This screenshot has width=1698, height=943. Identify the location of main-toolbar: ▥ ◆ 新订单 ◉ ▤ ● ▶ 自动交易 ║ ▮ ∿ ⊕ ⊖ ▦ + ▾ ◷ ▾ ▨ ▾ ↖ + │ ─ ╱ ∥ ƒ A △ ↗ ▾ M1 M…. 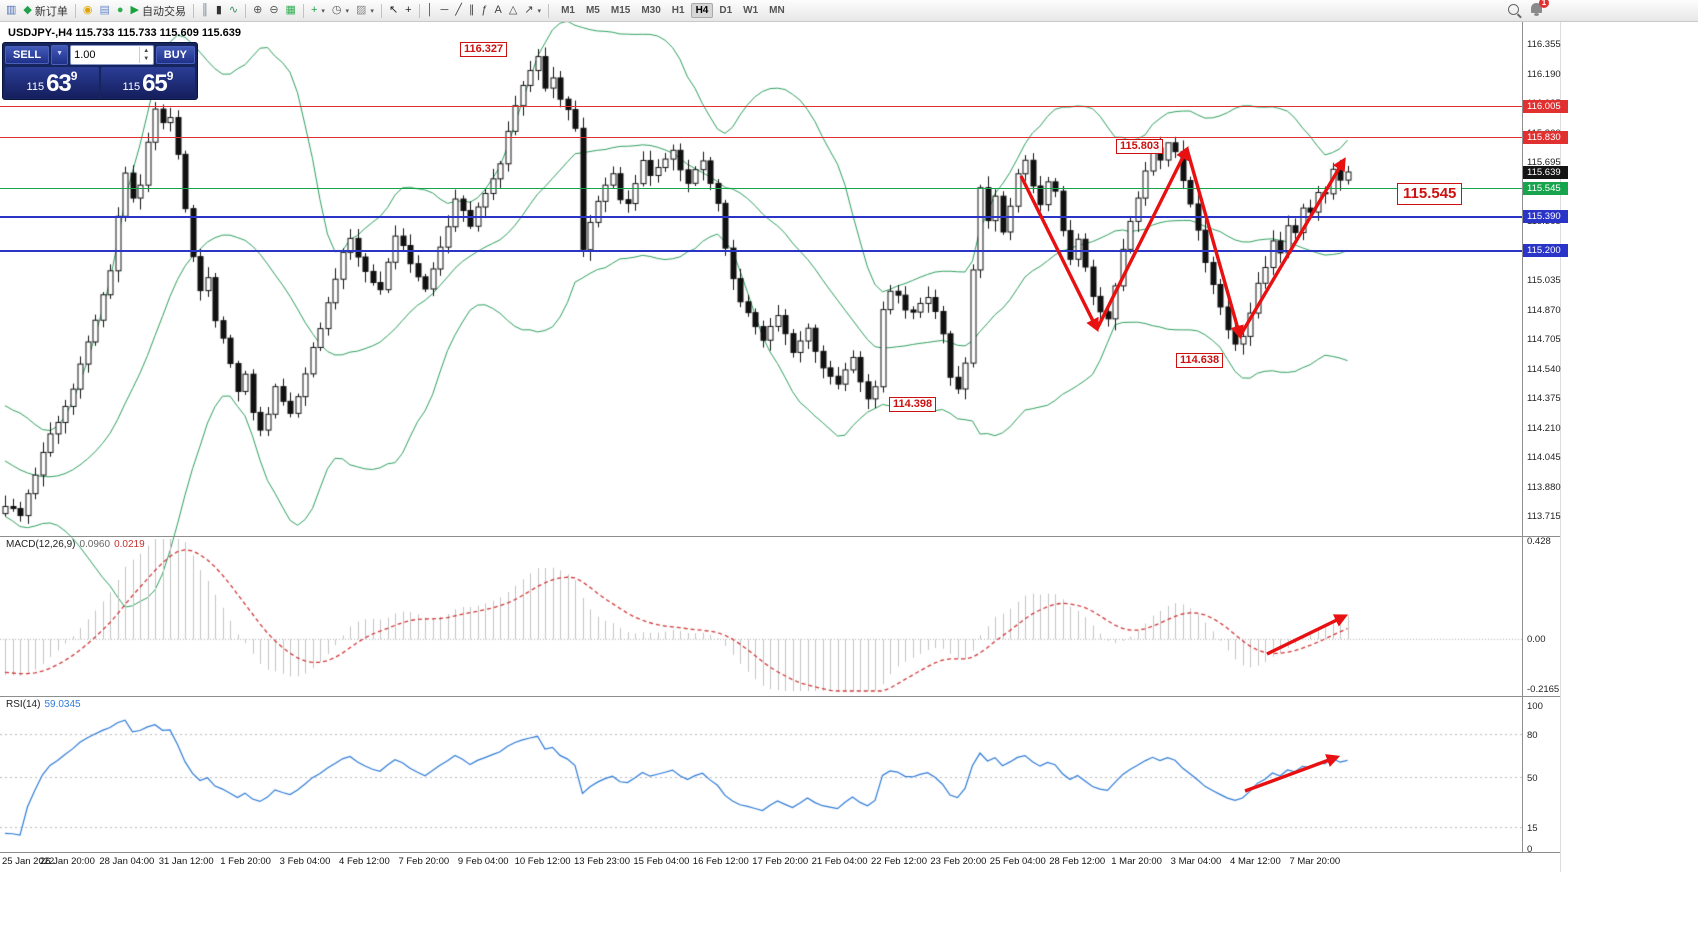
(849, 11).